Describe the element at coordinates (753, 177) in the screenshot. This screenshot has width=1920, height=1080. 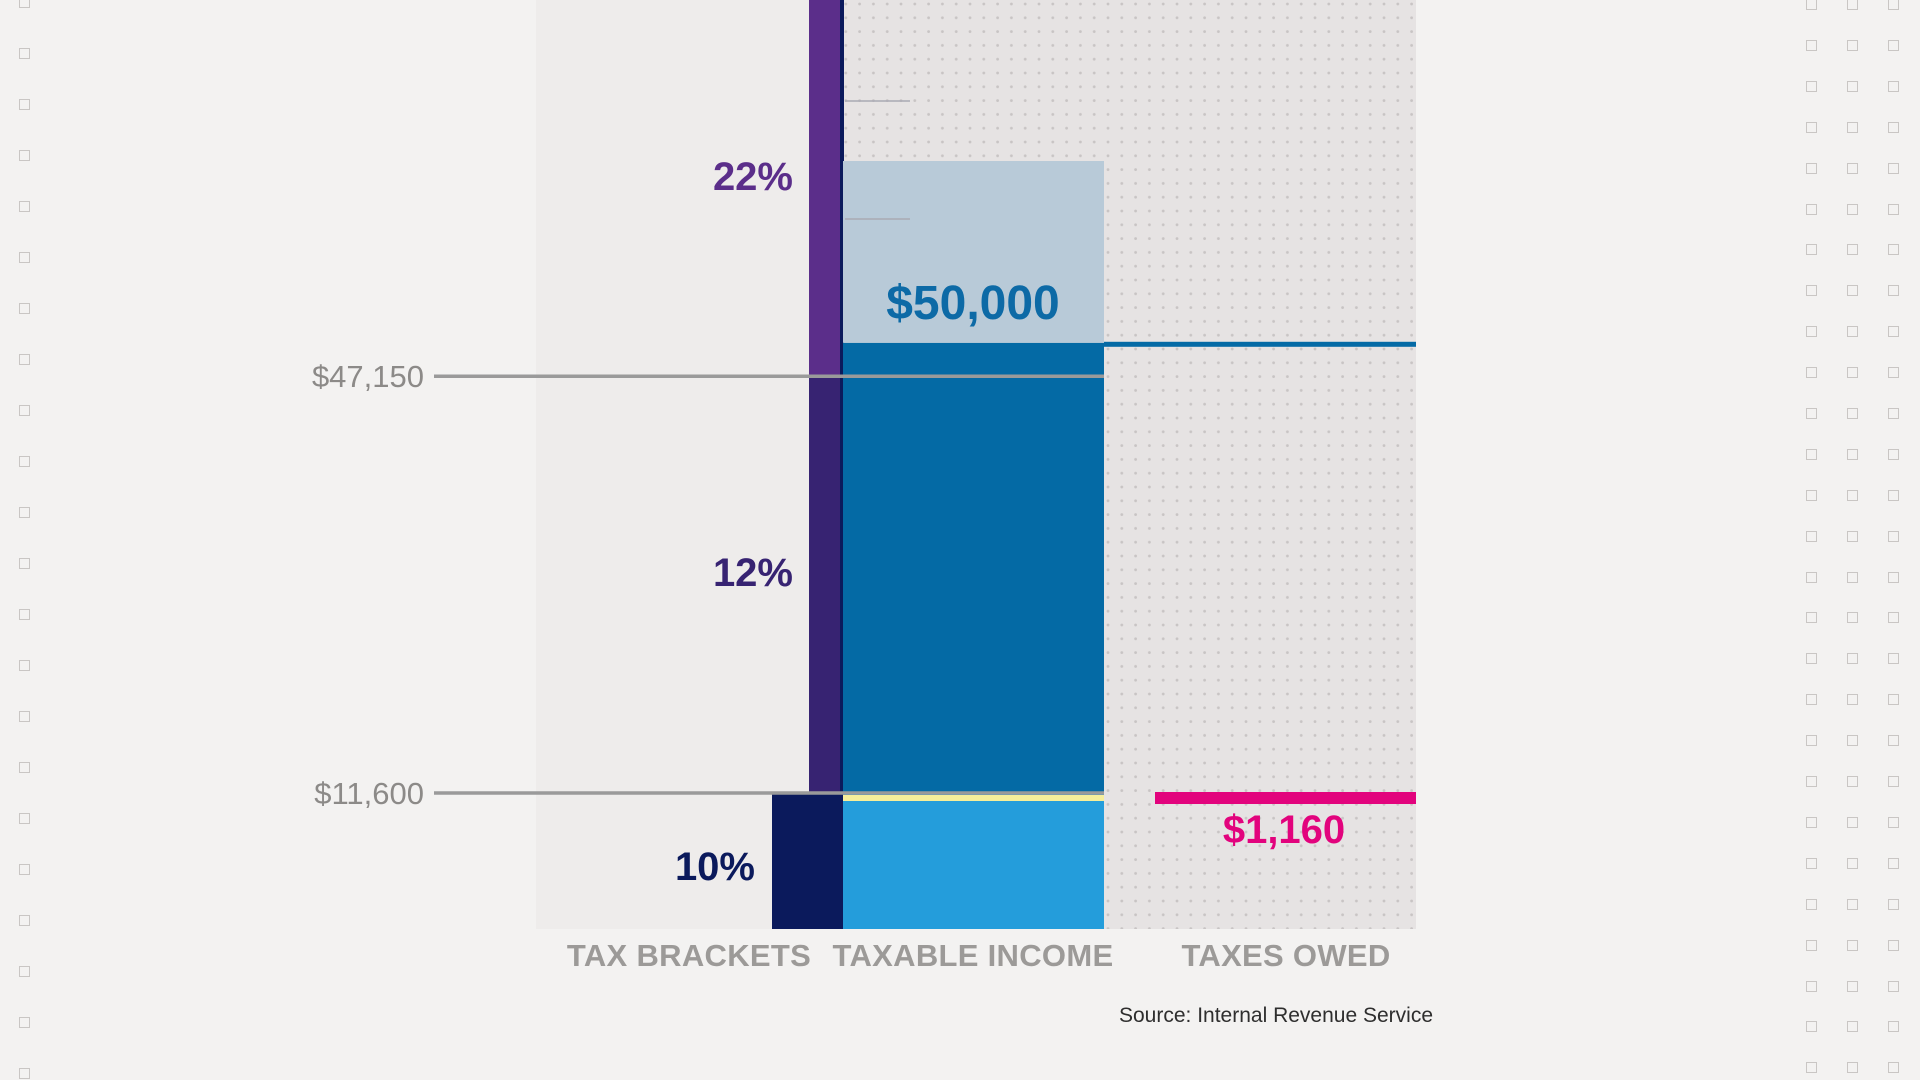
I see `rate-label-22pct: 22%` at that location.